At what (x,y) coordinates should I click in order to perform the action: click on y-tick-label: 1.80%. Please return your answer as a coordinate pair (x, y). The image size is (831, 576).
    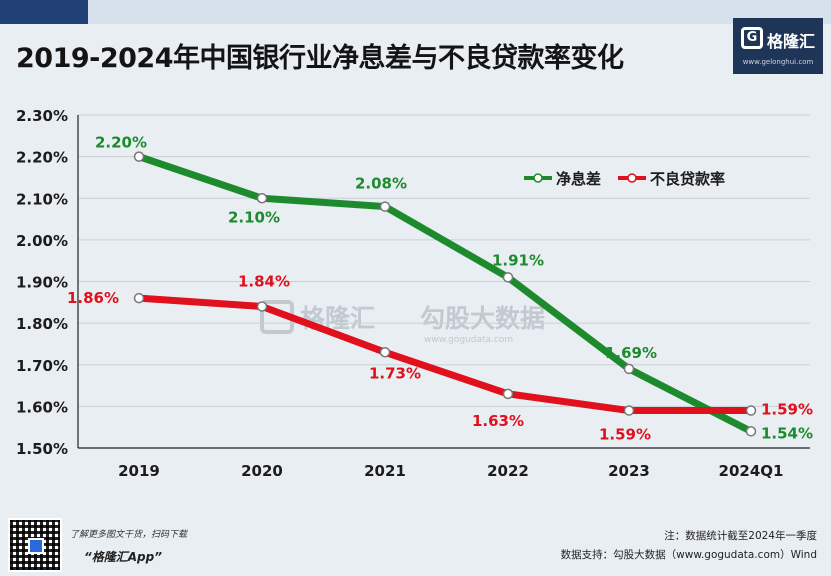
    Looking at the image, I should click on (42, 324).